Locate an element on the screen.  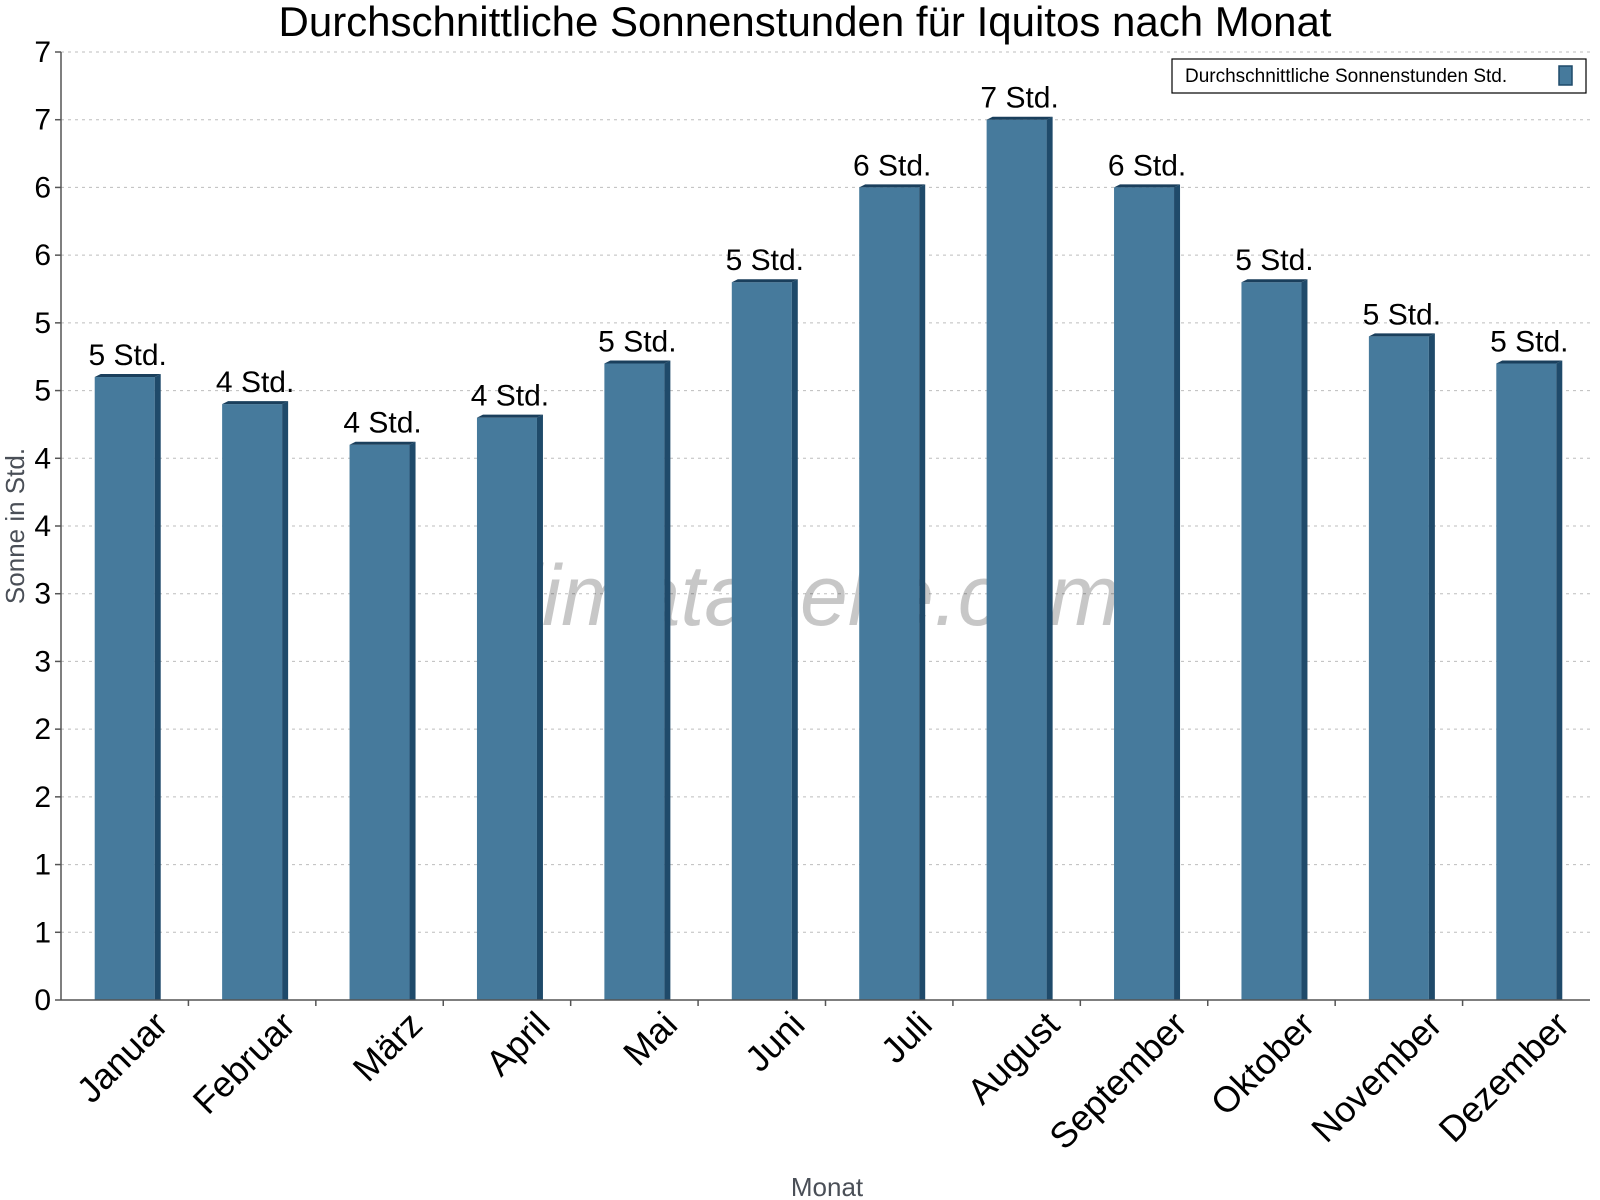
bar-mai is located at coordinates (637, 680).